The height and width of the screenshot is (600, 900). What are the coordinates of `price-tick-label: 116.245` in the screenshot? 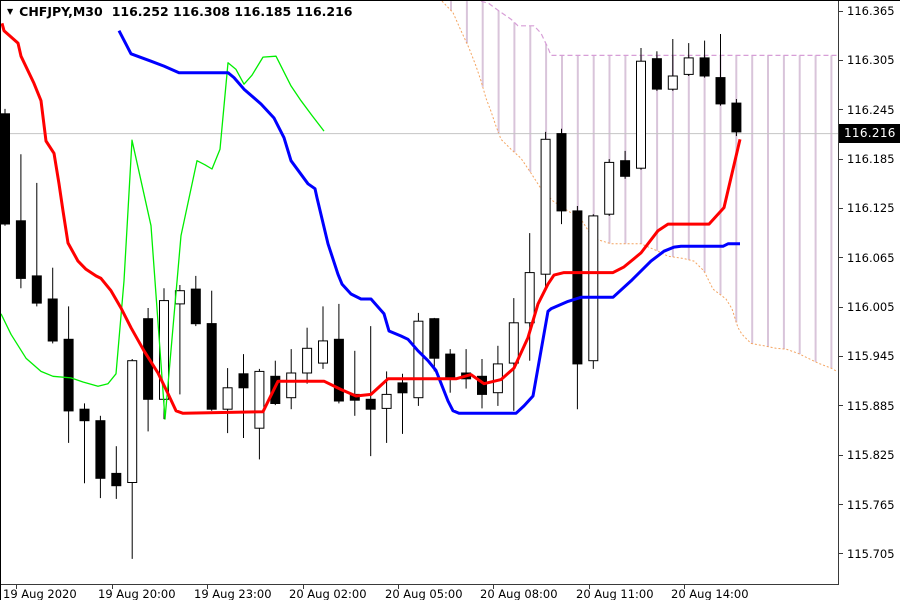 It's located at (871, 109).